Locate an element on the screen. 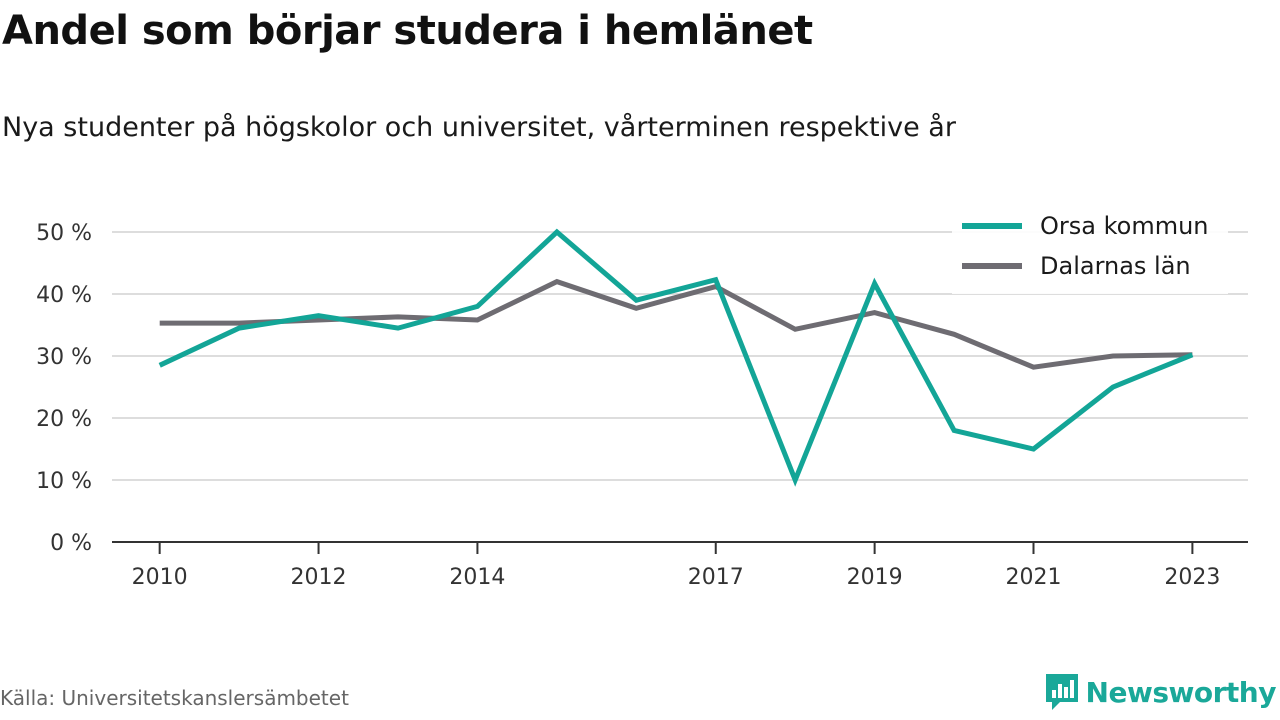  legend-background is located at coordinates (1090, 249).